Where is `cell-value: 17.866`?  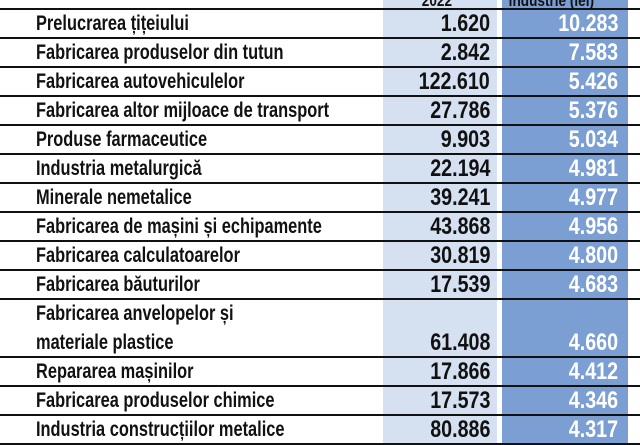
cell-value: 17.866 is located at coordinates (459, 371).